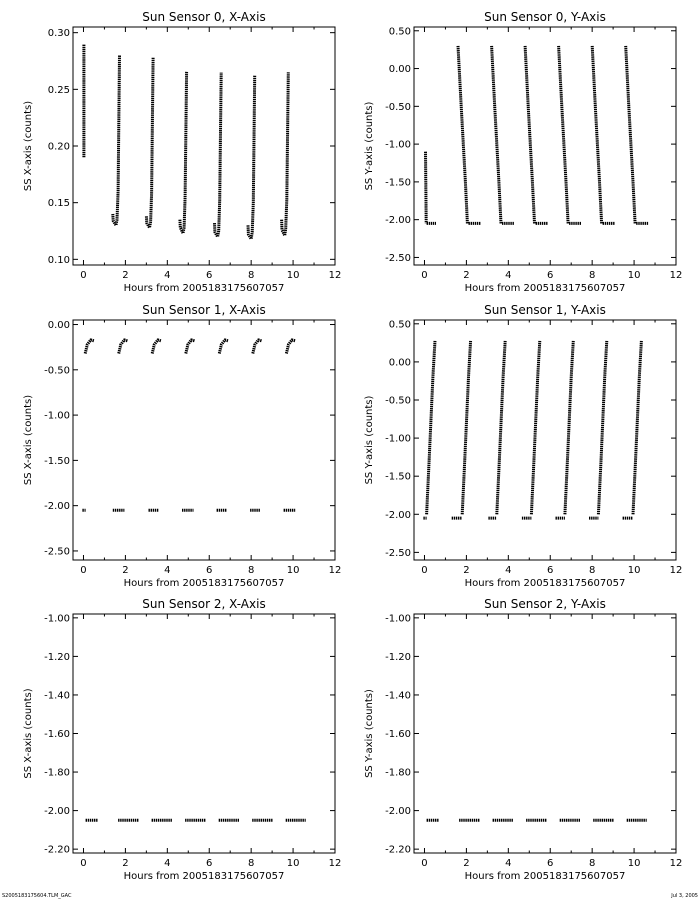 This screenshot has height=900, width=700. I want to click on chart-title: Sun Sensor 0, X-Axis, so click(203, 17).